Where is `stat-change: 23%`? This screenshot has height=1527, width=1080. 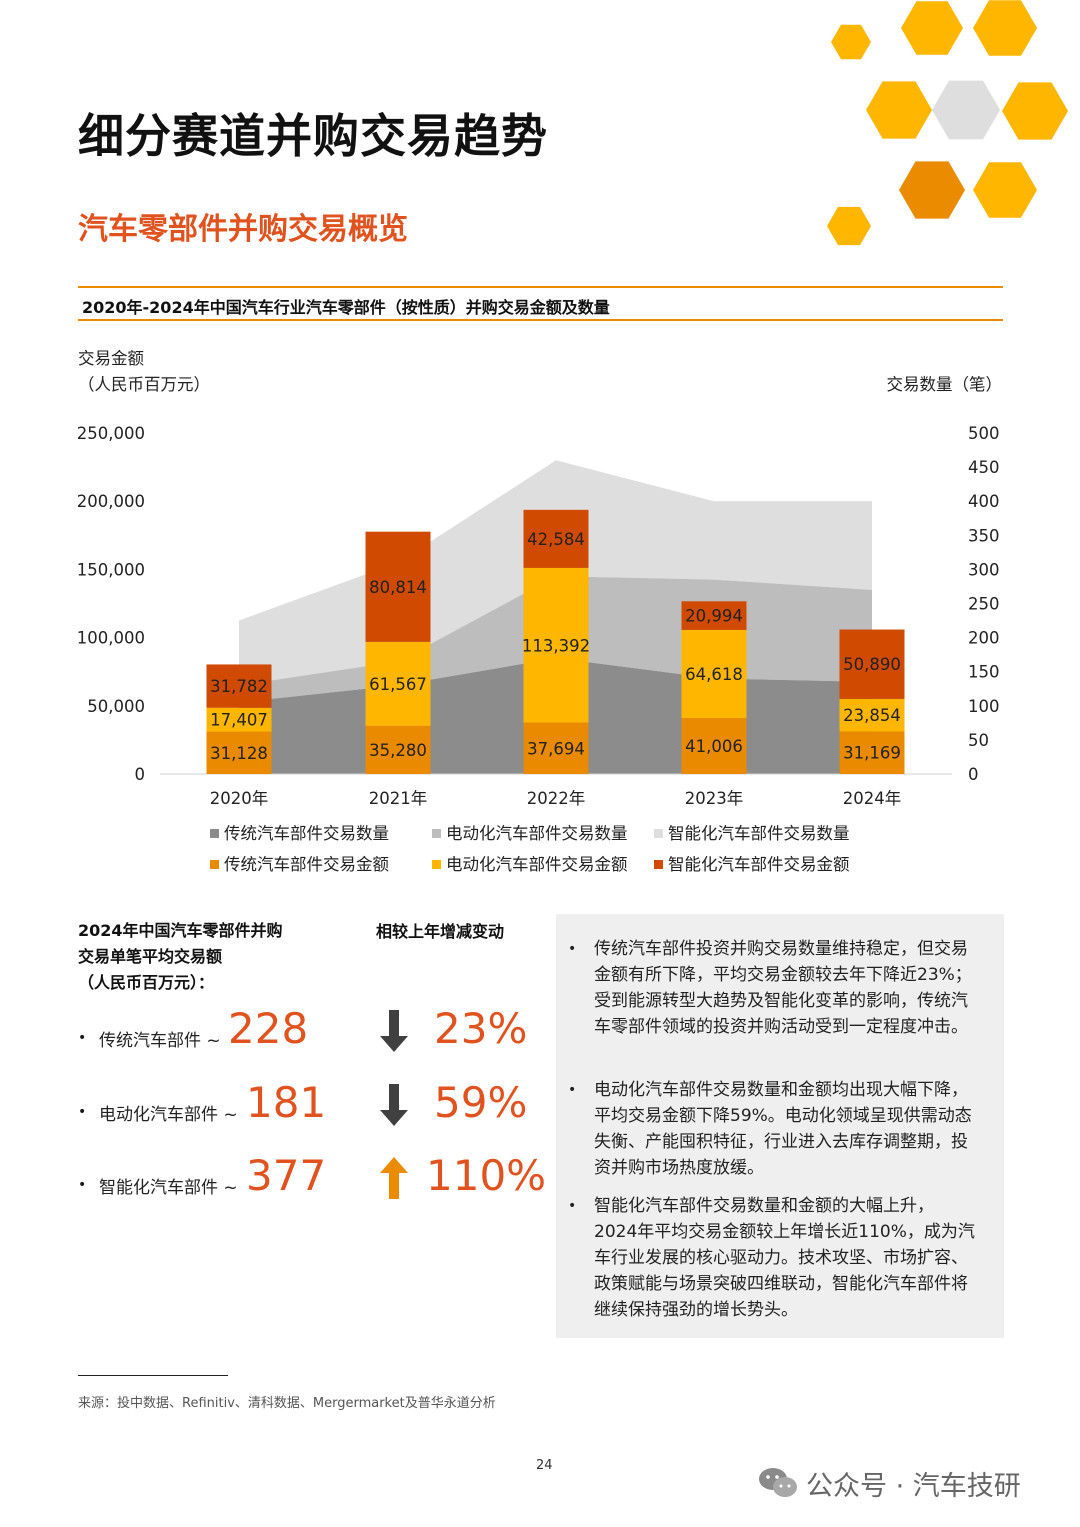 stat-change: 23% is located at coordinates (481, 1028).